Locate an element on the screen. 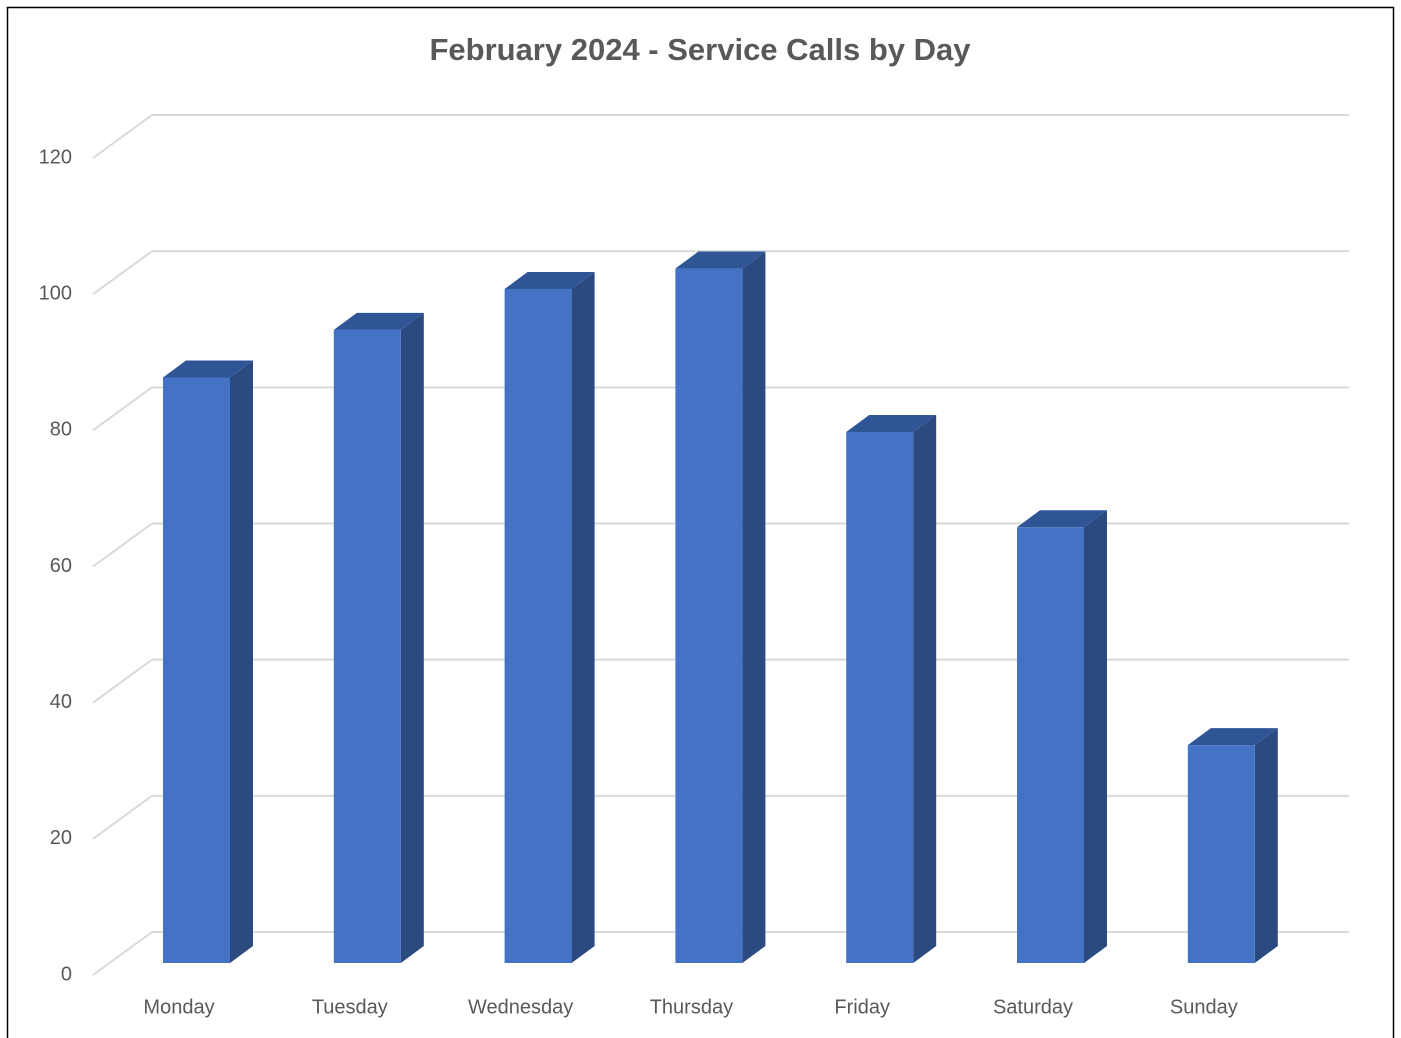  x-tick-label: Sunday is located at coordinates (1204, 1007).